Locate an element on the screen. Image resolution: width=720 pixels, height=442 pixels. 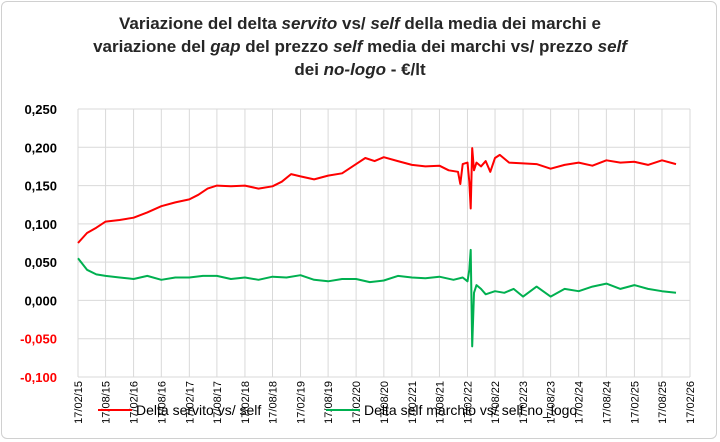
legend-label-0: Delta servito vs/ self is located at coordinates (198, 410).